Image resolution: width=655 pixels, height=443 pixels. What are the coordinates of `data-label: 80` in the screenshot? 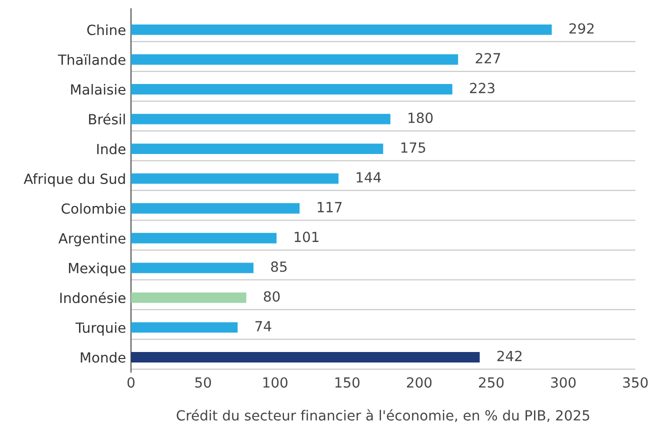 It's located at (272, 296).